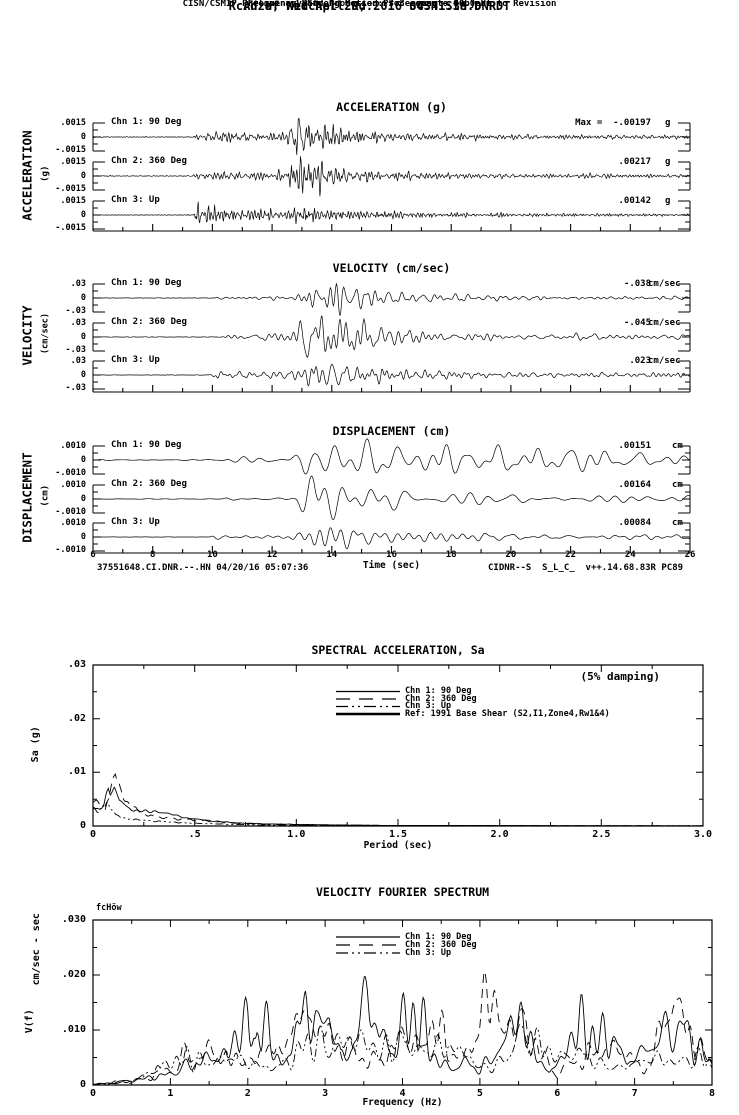  Describe the element at coordinates (511, 555) in the screenshot. I see `time-tick-label: 20` at that location.